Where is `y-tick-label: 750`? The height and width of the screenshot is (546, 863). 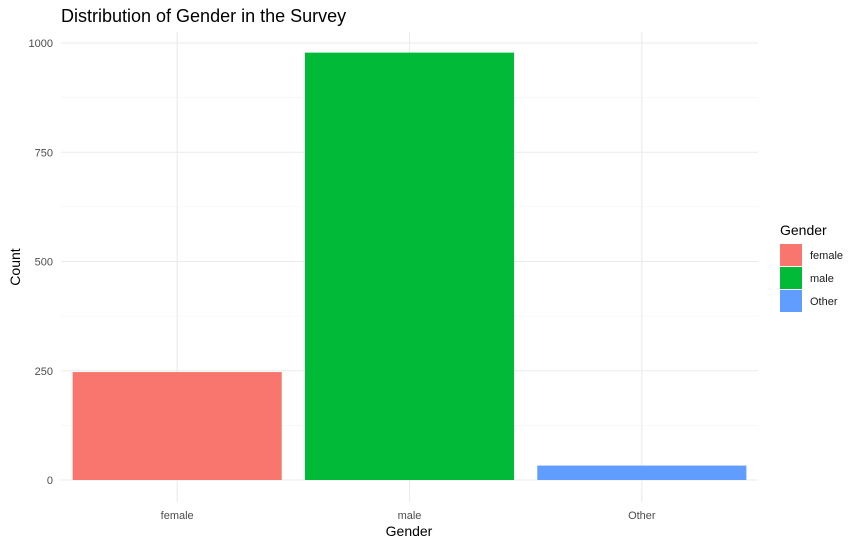
y-tick-label: 750 is located at coordinates (44, 153).